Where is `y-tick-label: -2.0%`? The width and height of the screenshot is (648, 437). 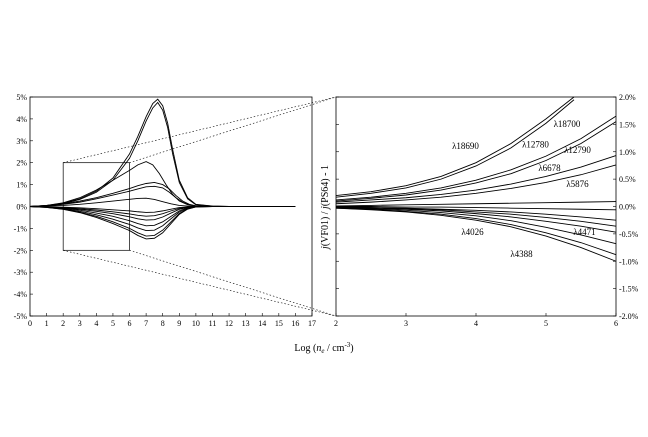 y-tick-label: -2.0% is located at coordinates (629, 316).